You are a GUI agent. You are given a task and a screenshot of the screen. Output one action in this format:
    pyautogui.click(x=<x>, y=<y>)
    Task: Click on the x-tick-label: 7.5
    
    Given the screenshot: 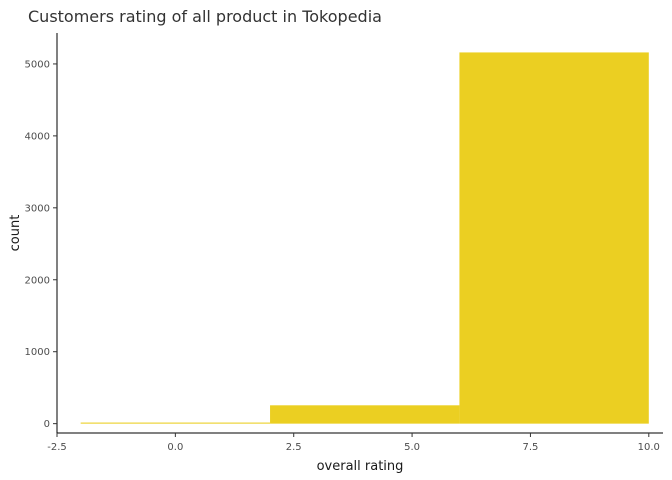 What is the action you would take?
    pyautogui.click(x=530, y=447)
    